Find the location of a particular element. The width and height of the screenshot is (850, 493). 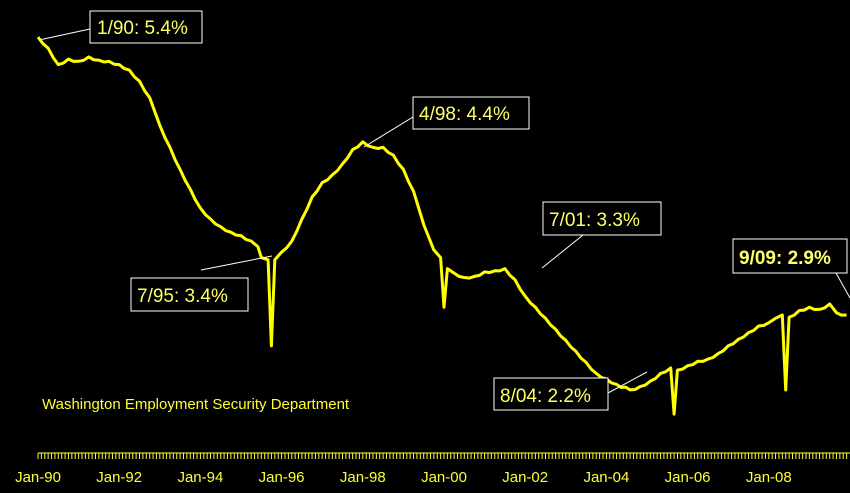

x-tick-label: Jan-02 is located at coordinates (525, 477).